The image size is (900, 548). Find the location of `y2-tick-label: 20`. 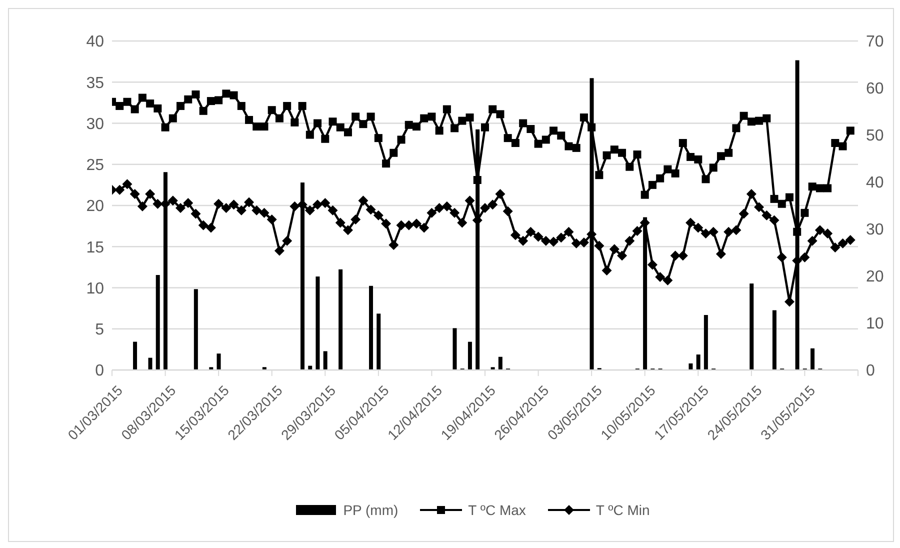

y2-tick-label: 20 is located at coordinates (875, 277).